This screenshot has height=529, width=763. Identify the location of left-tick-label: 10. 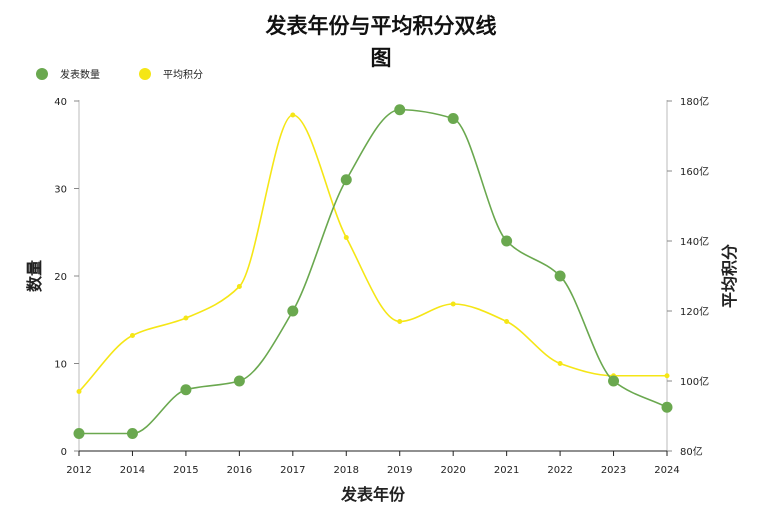
(60, 365).